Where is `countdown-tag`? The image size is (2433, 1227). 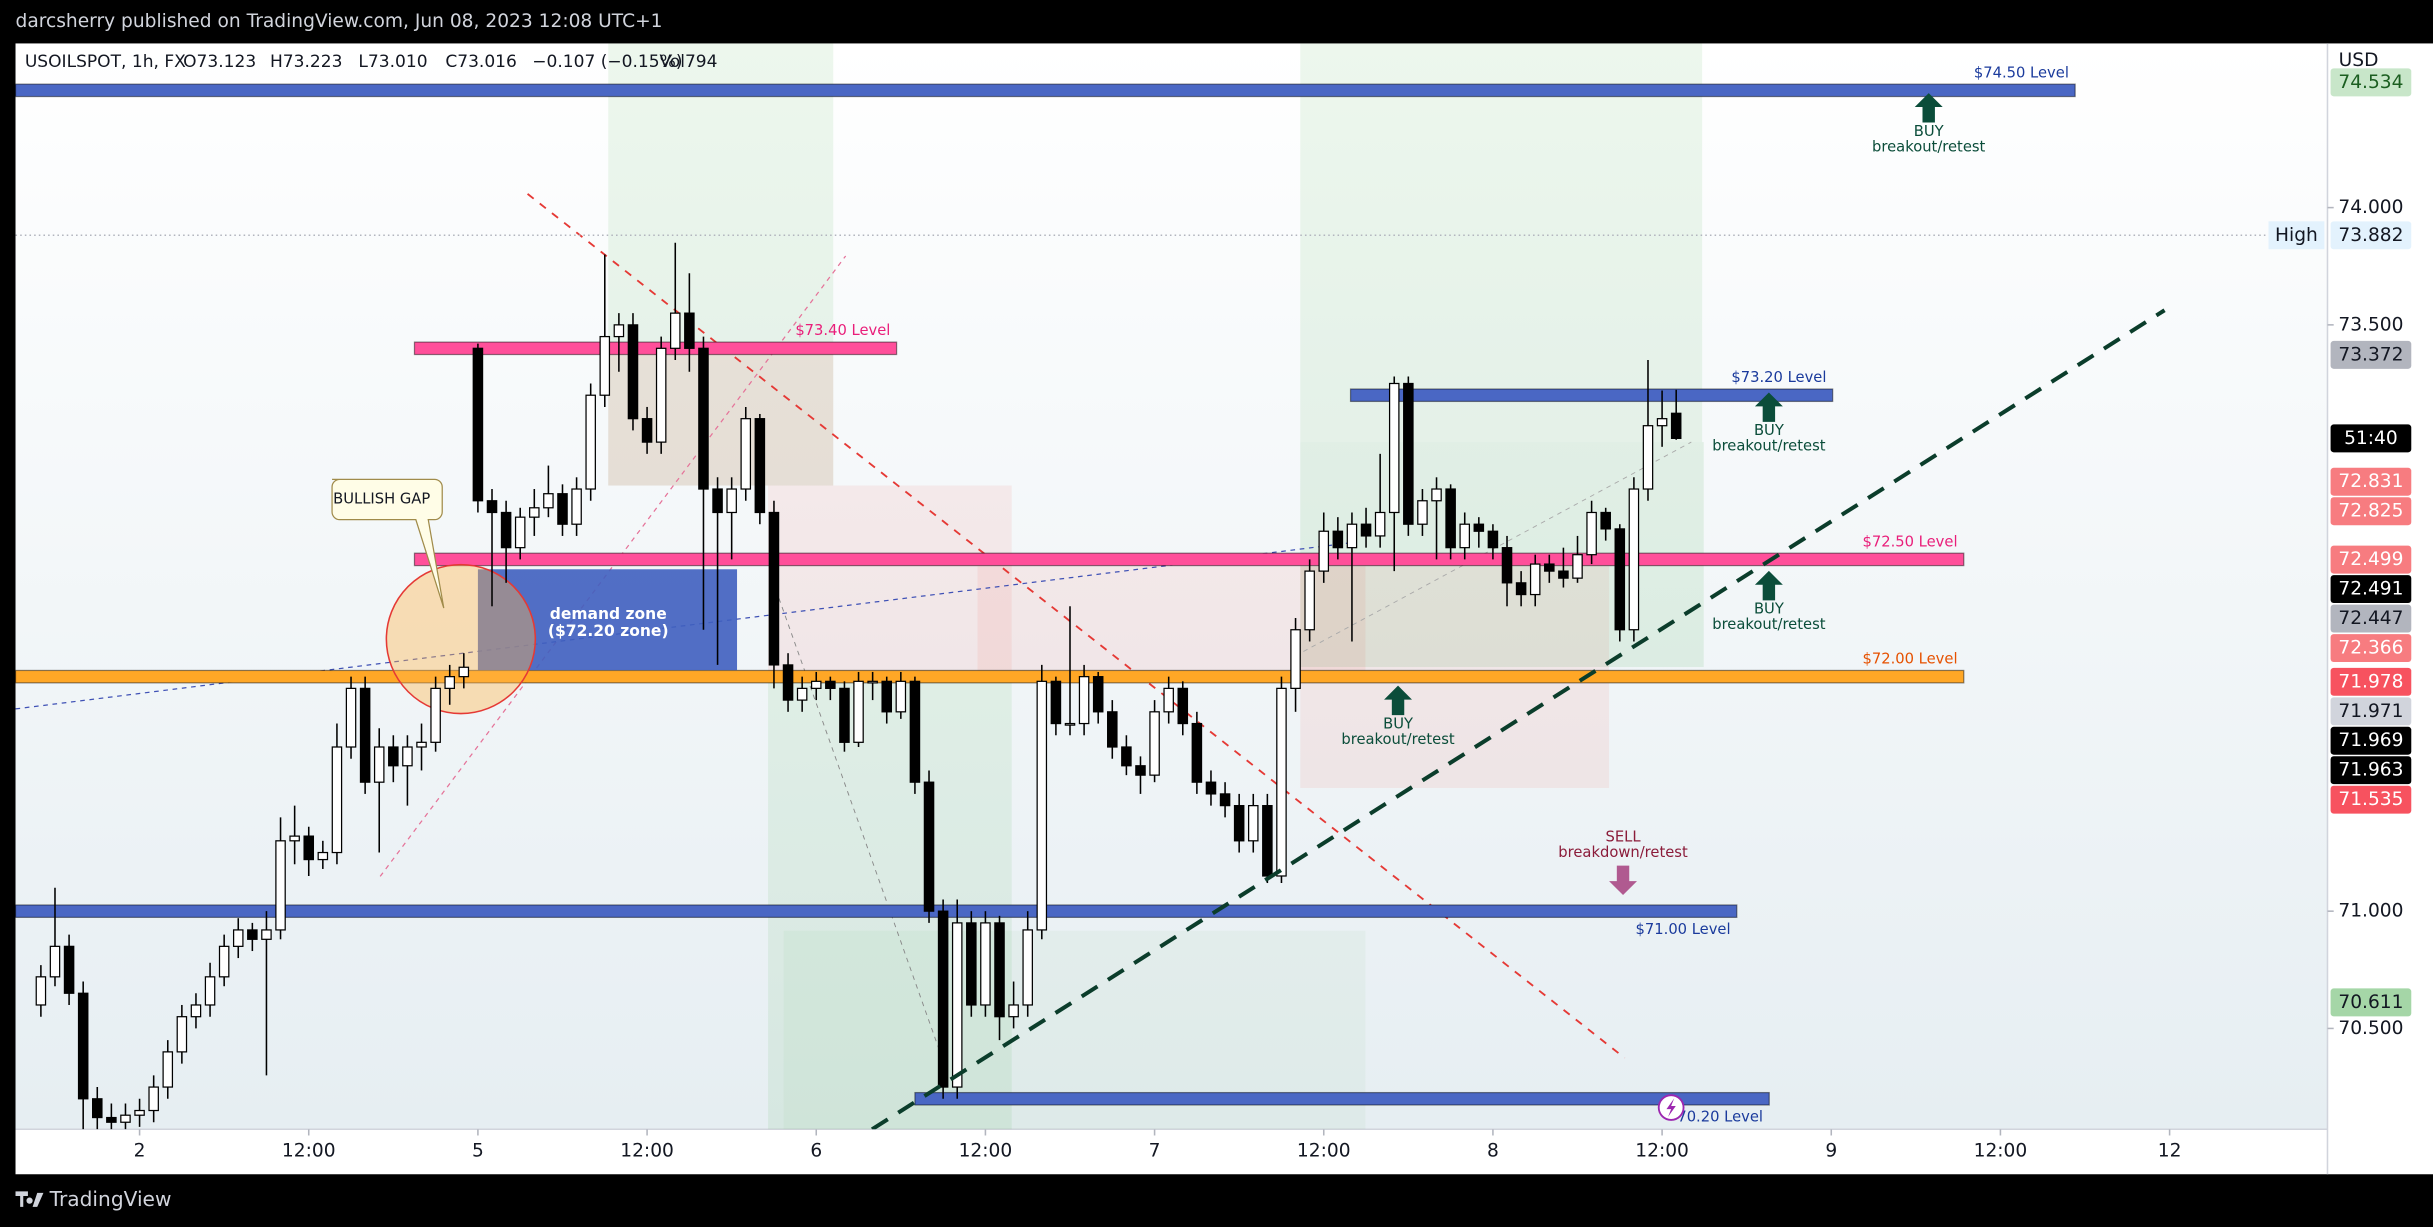
countdown-tag is located at coordinates (2371, 438).